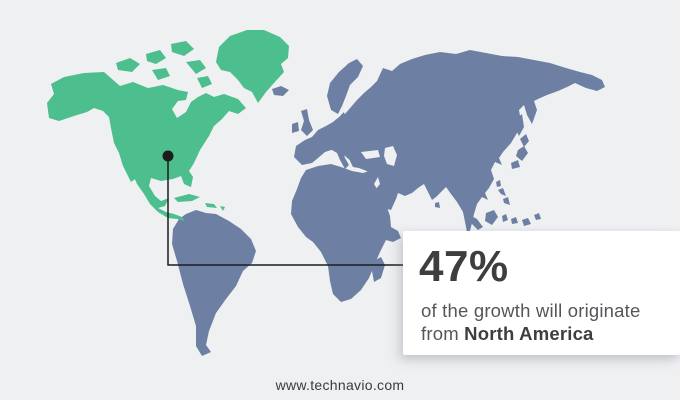  What do you see at coordinates (295, 127) in the screenshot?
I see `island-ireland` at bounding box center [295, 127].